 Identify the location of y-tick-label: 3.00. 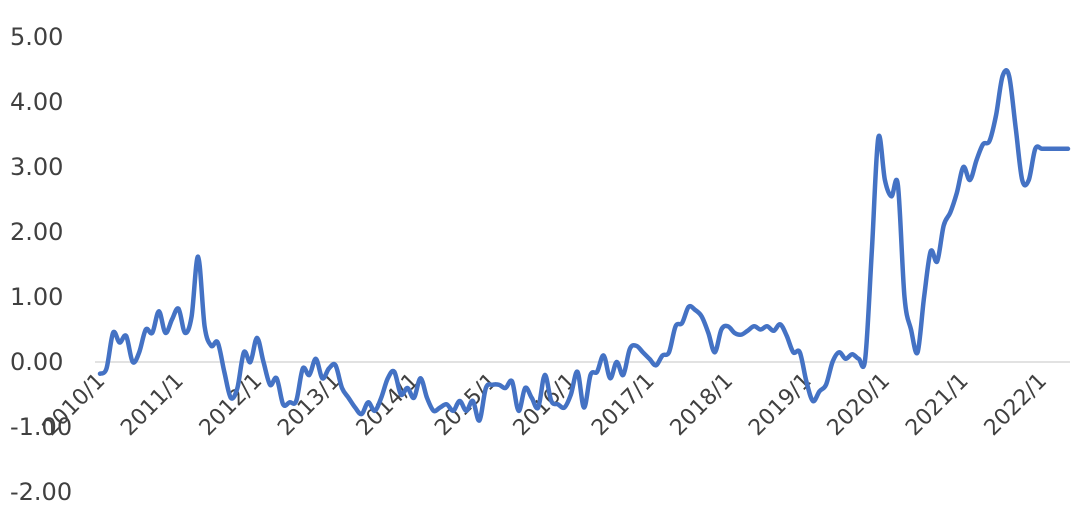
(36, 167).